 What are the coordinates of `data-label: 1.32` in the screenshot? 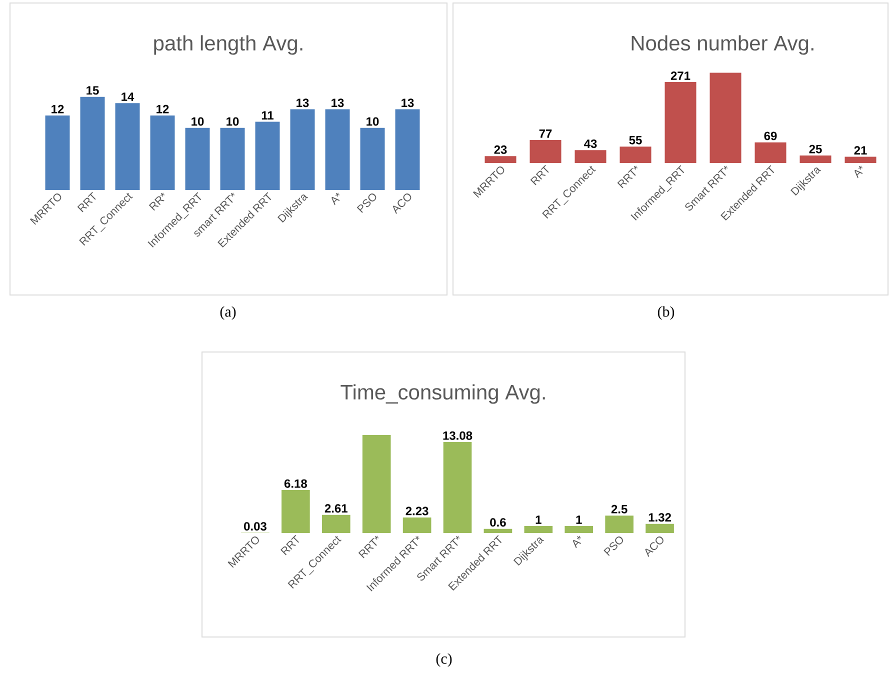 It's located at (659, 517).